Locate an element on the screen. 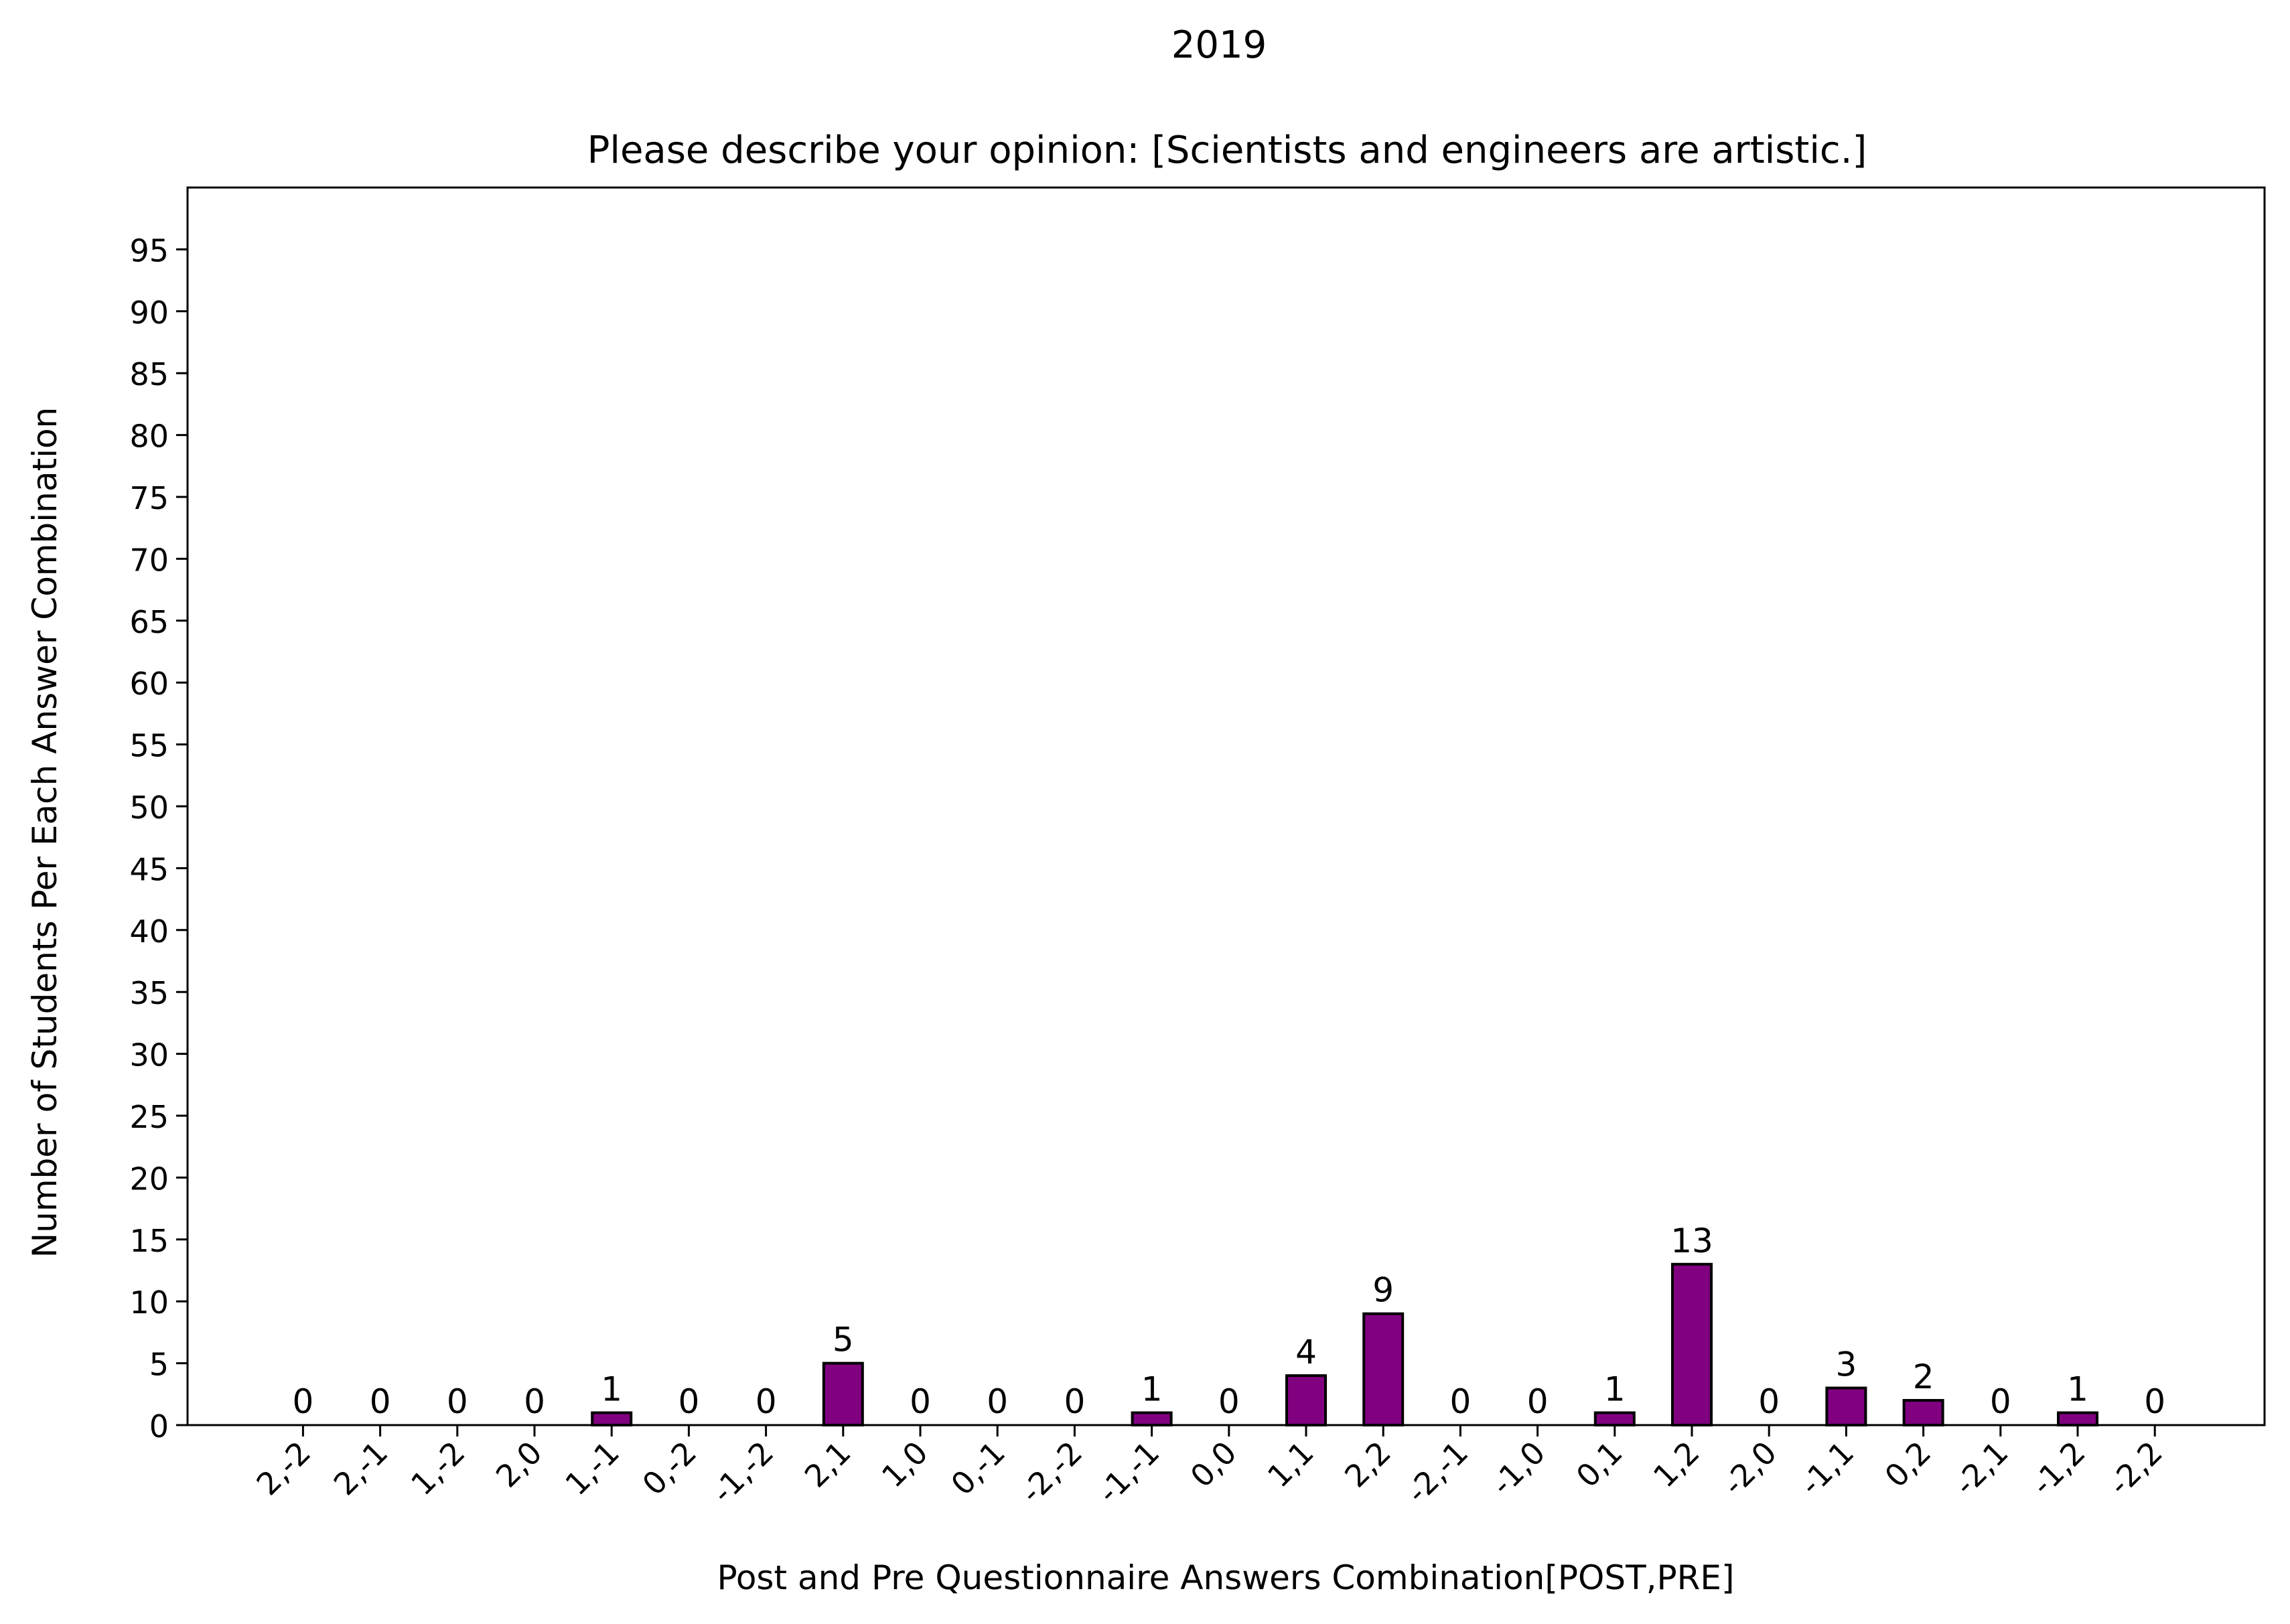 Image resolution: width=2290 pixels, height=1624 pixels. y-tick-label: 75 is located at coordinates (149, 498).